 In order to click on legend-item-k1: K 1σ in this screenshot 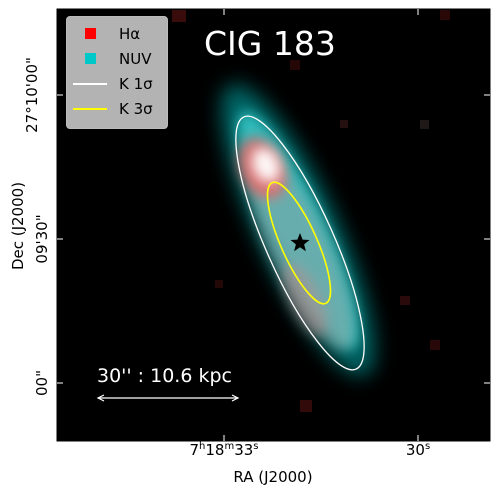, I will do `click(117, 84)`.